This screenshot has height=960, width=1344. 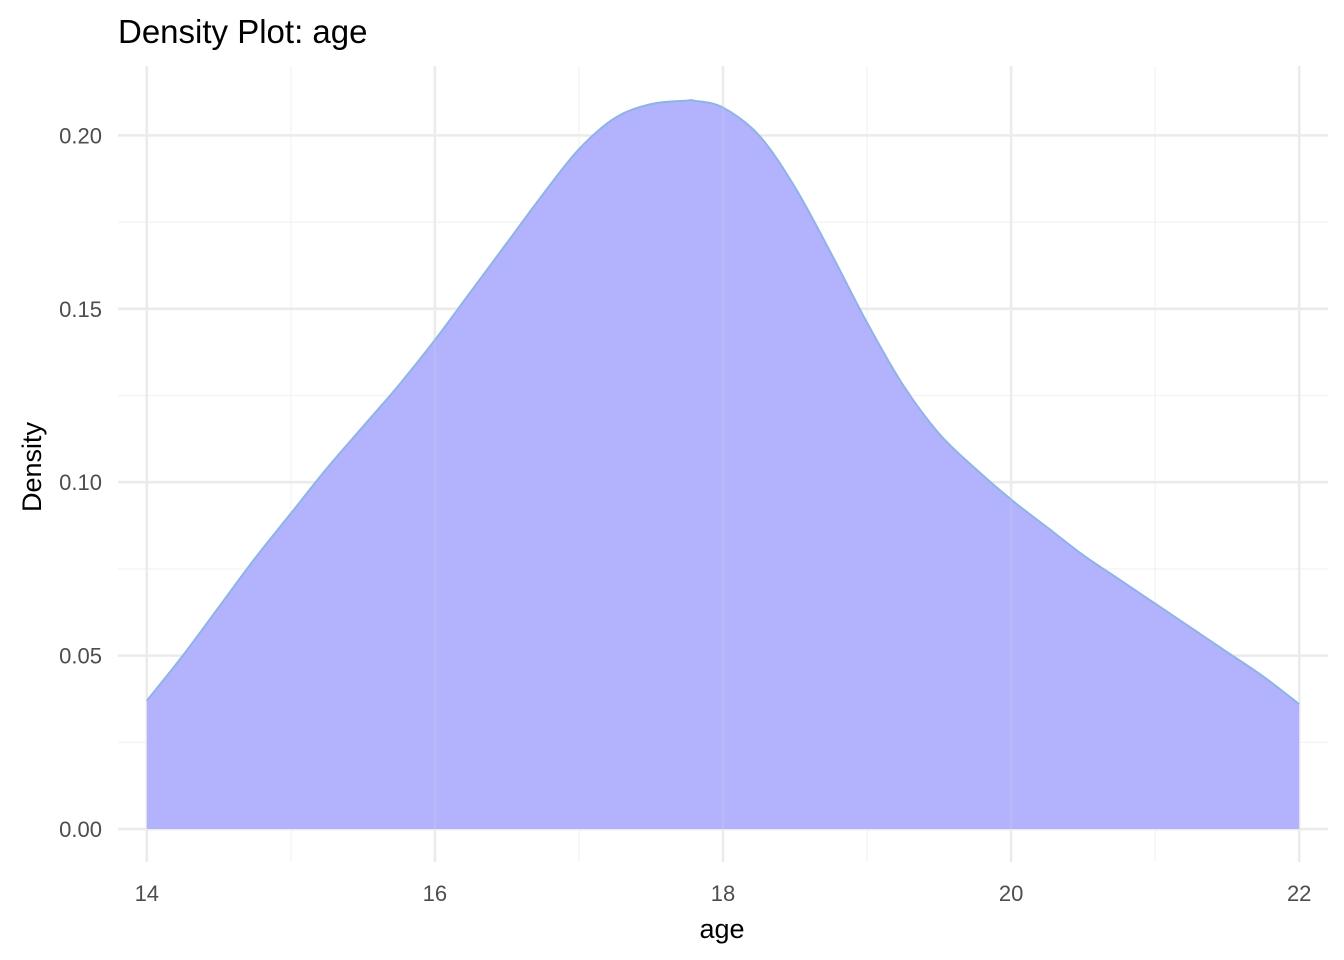 What do you see at coordinates (435, 893) in the screenshot?
I see `x-tick-label: 16` at bounding box center [435, 893].